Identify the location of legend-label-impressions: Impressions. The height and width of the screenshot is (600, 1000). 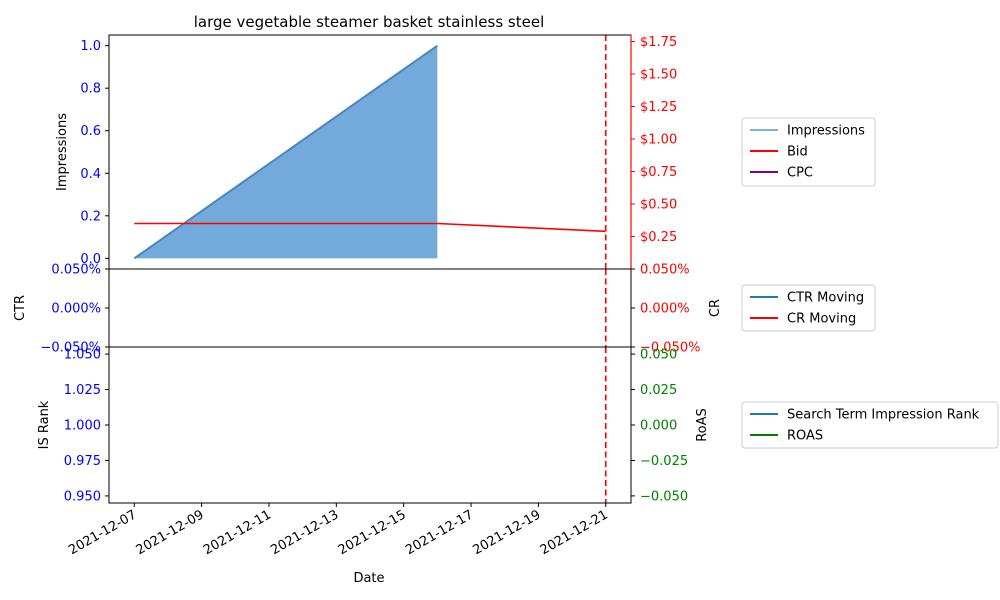
(826, 131).